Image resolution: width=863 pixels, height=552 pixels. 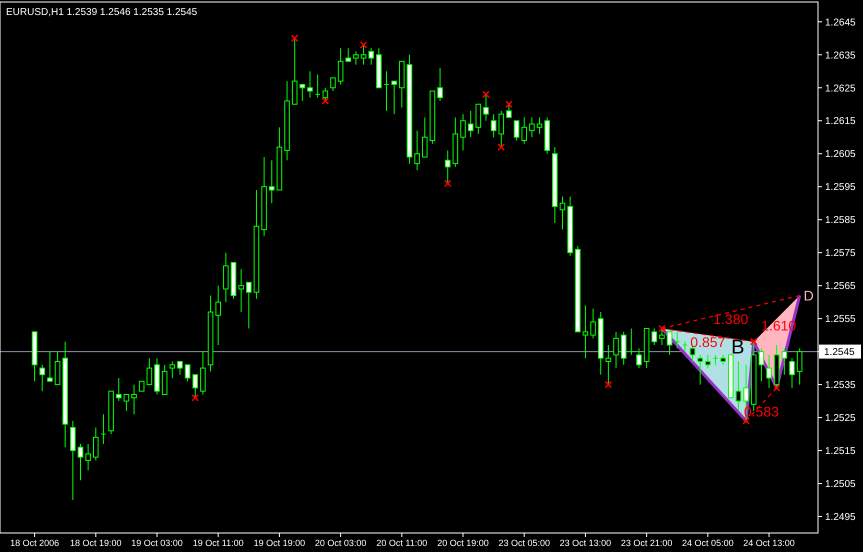 What do you see at coordinates (840, 56) in the screenshot?
I see `y-tick-label: 1.2635` at bounding box center [840, 56].